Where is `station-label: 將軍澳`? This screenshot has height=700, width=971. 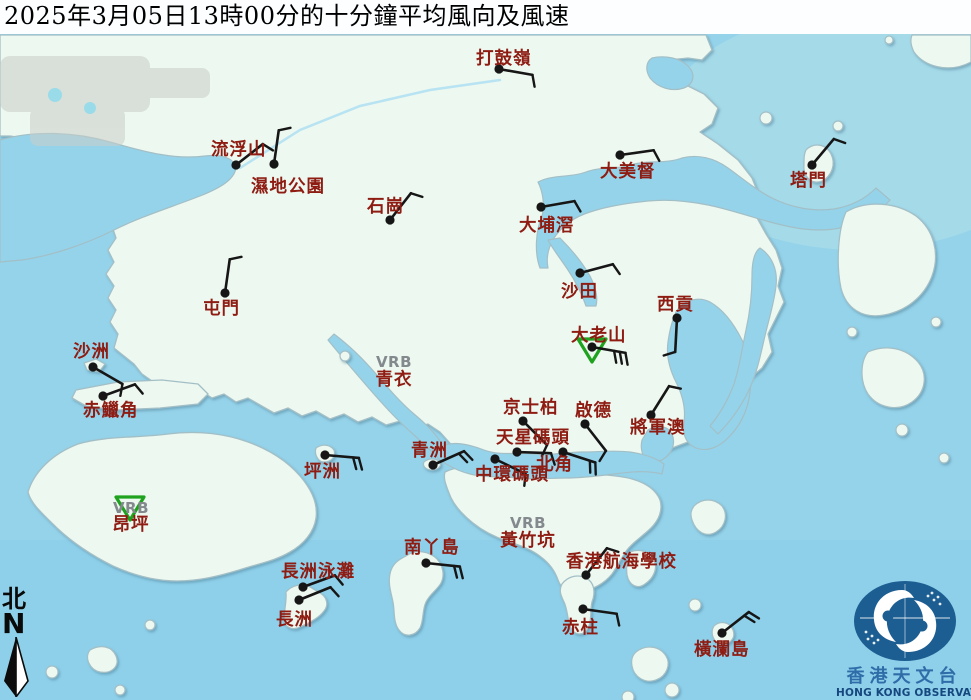
station-label: 將軍澳 is located at coordinates (658, 427).